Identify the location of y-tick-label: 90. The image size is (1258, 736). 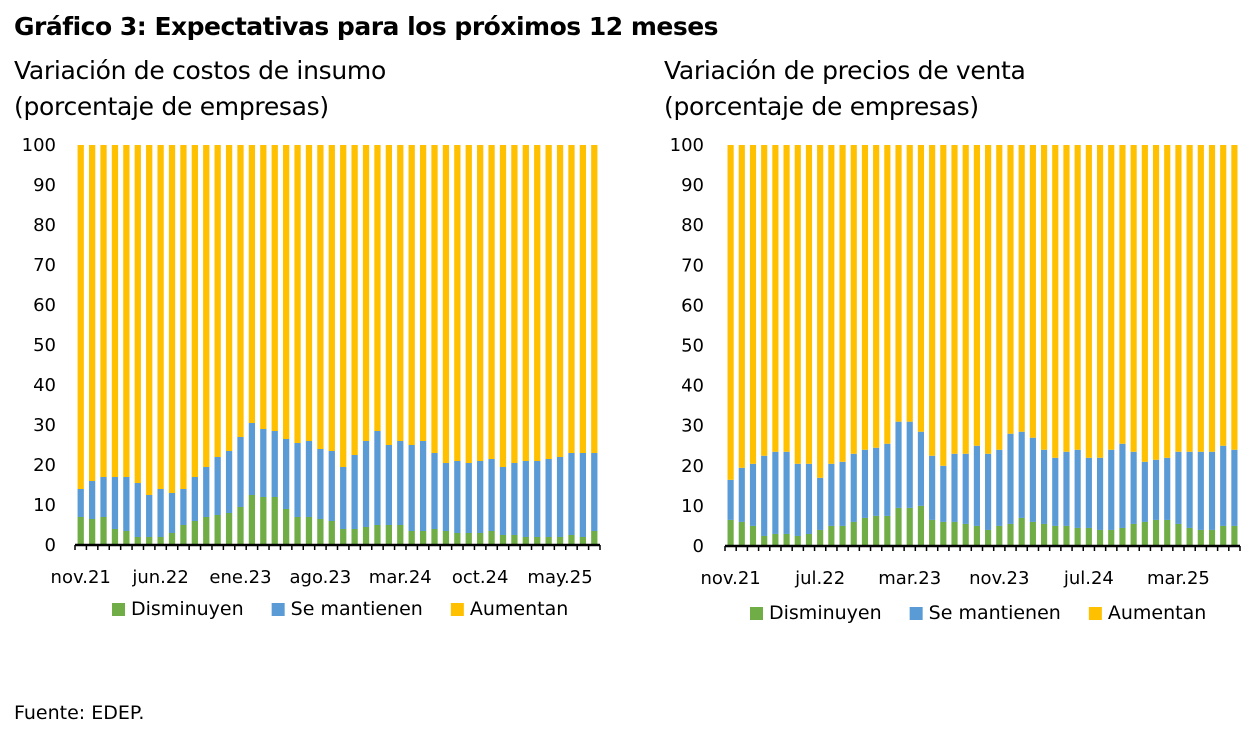
(44, 185).